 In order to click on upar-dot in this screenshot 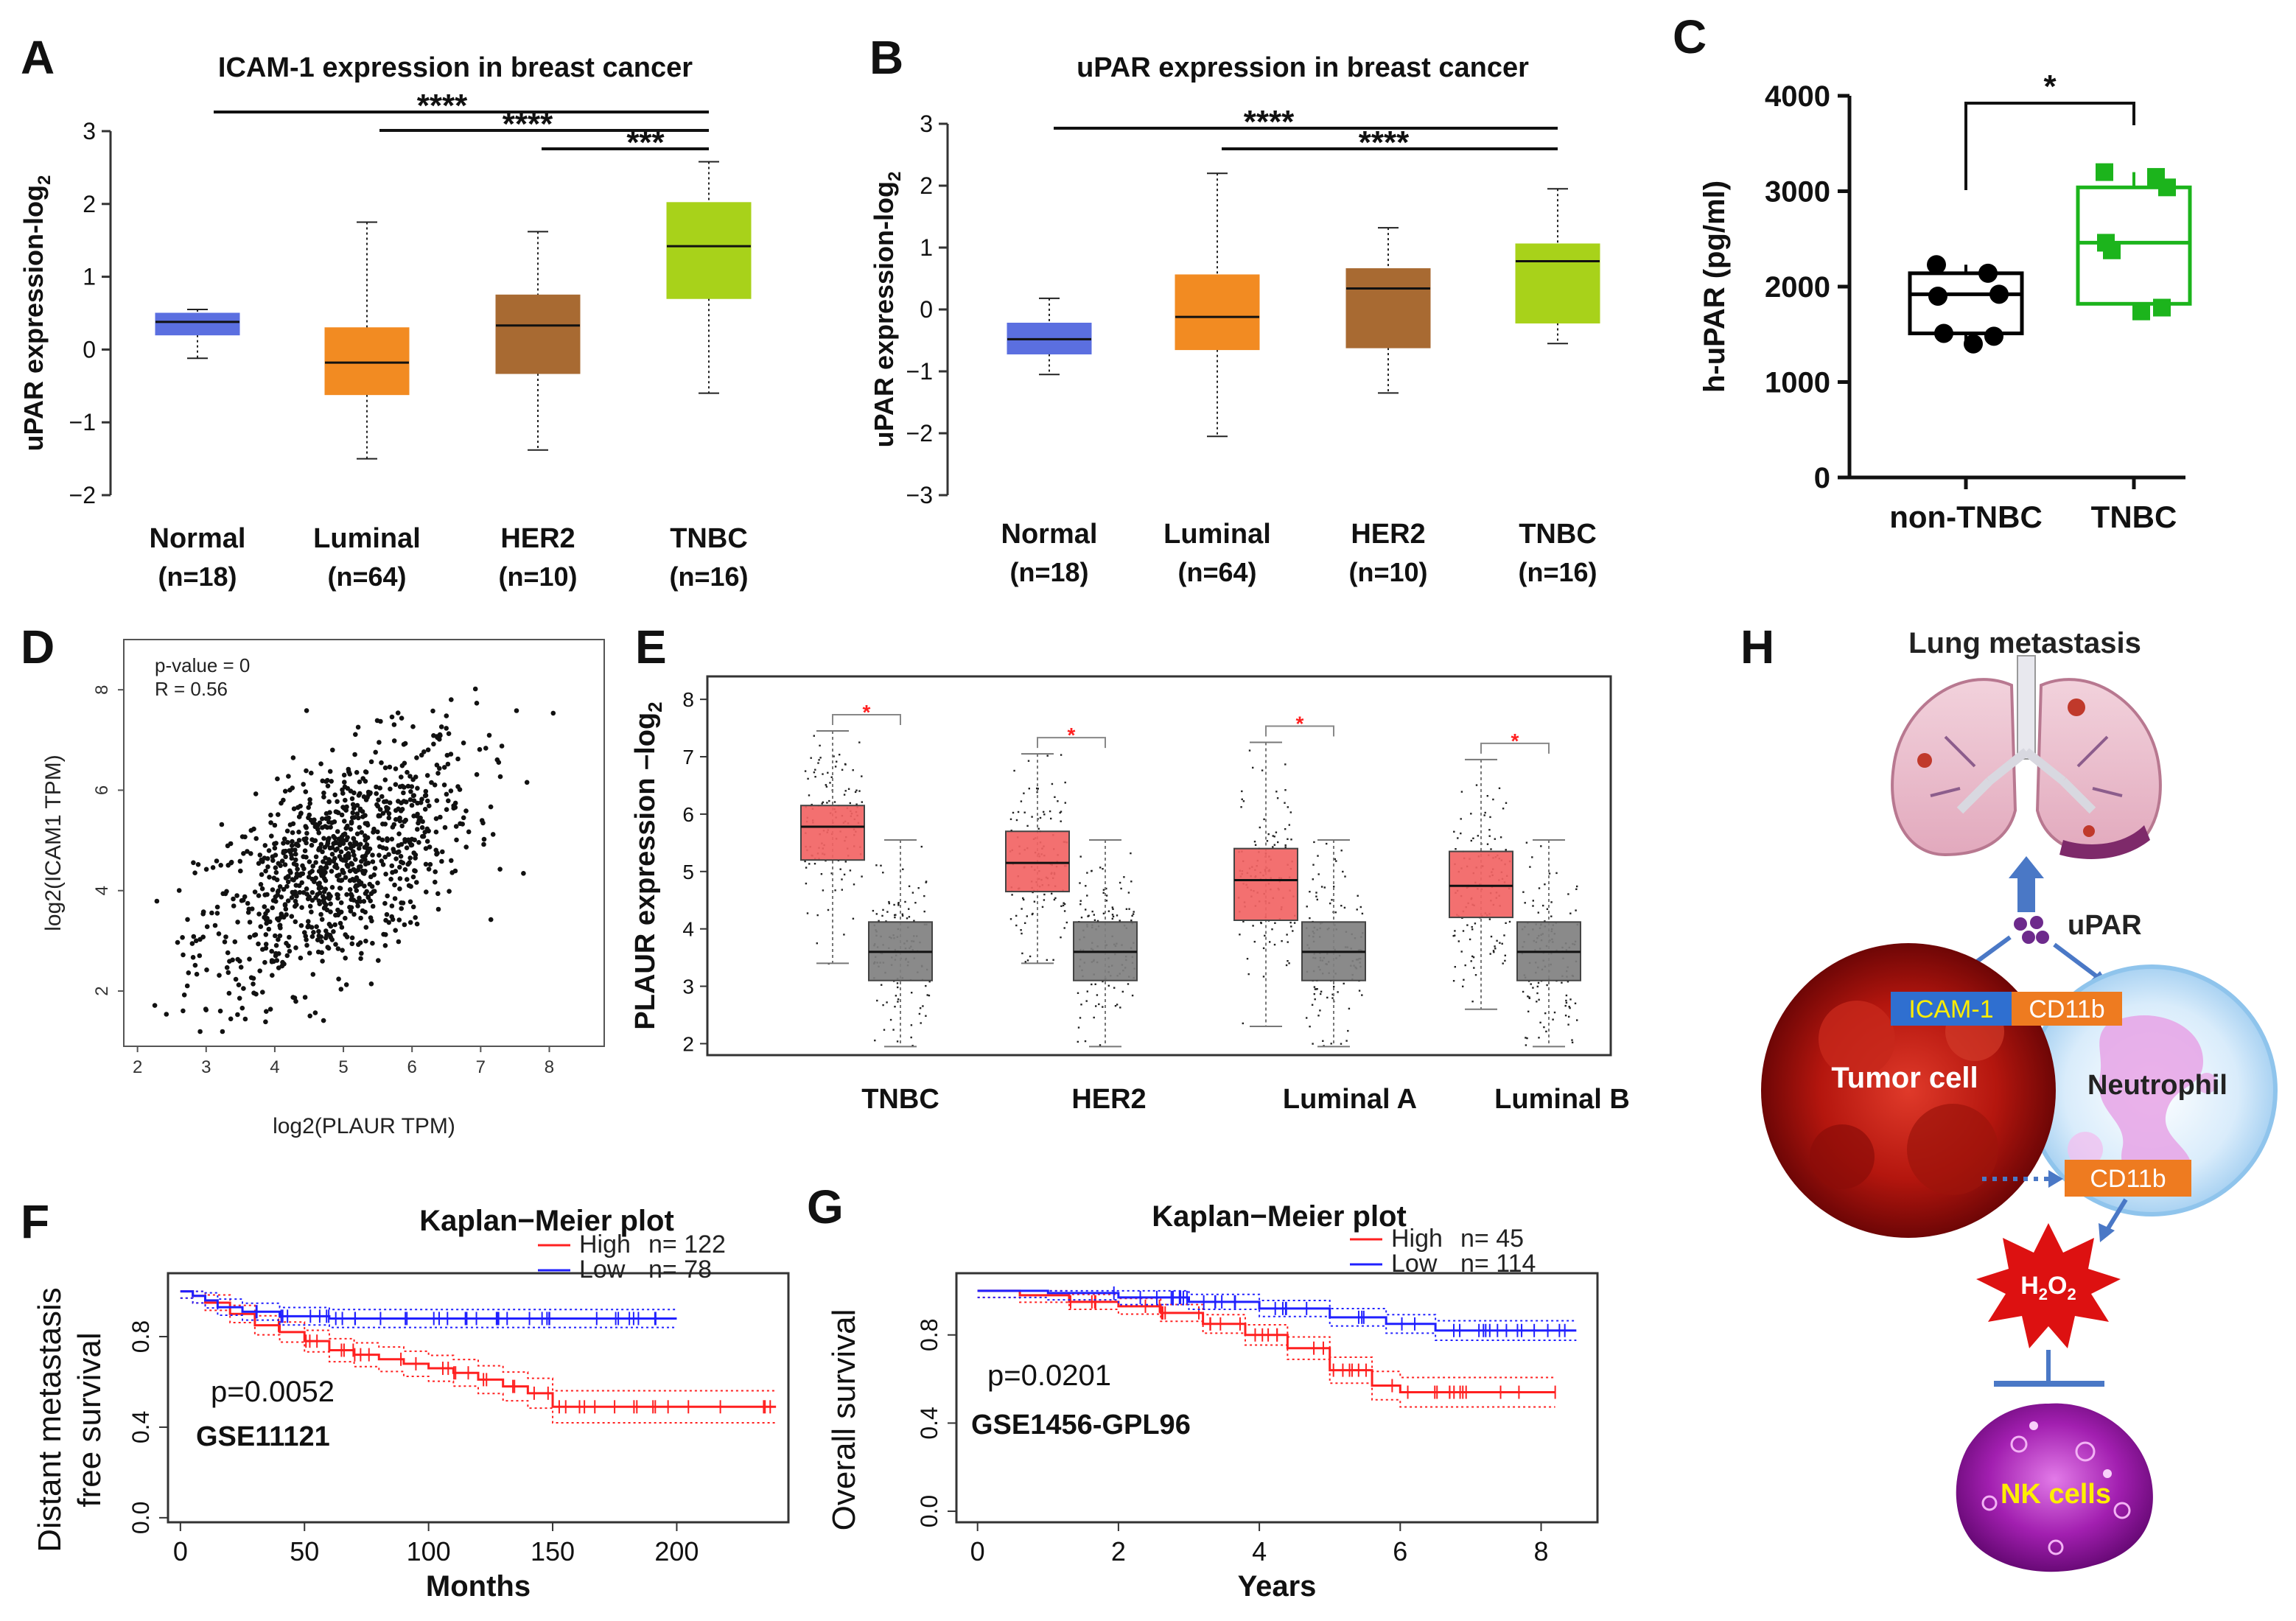, I will do `click(2037, 922)`.